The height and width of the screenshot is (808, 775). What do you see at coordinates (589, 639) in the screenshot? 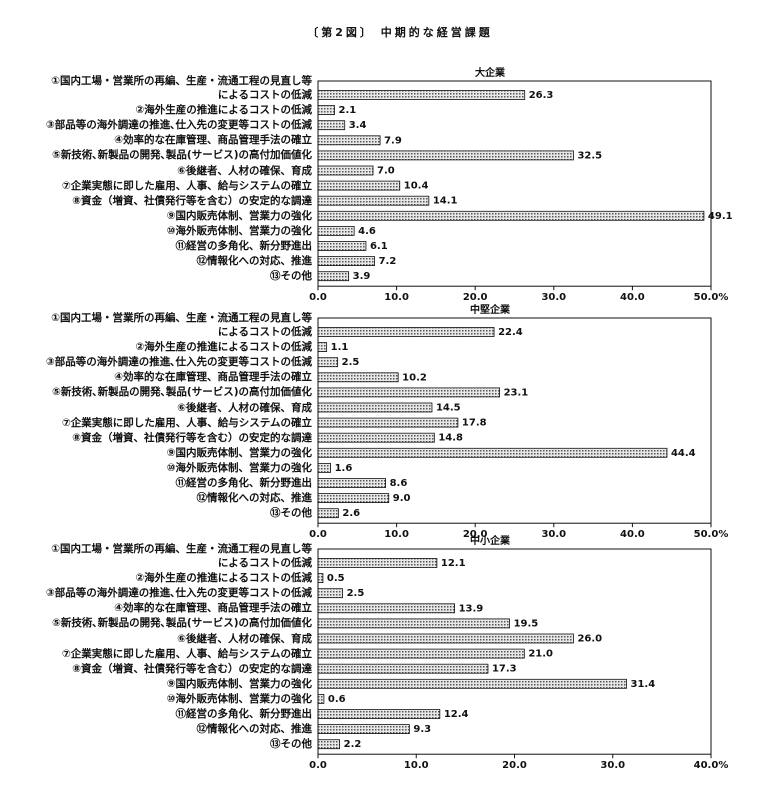
I see `value-label: 26.0` at bounding box center [589, 639].